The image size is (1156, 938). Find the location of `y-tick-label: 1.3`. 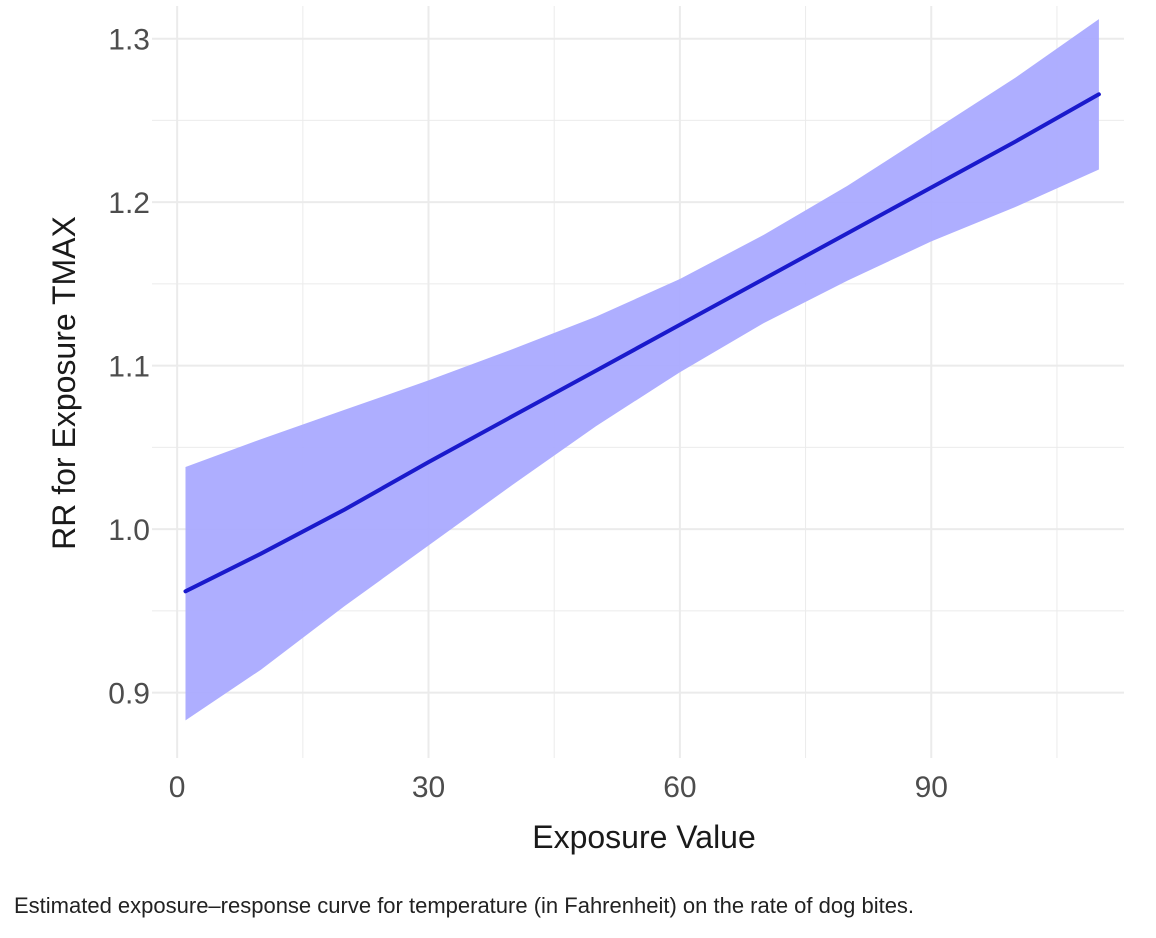

y-tick-label: 1.3 is located at coordinates (129, 40).